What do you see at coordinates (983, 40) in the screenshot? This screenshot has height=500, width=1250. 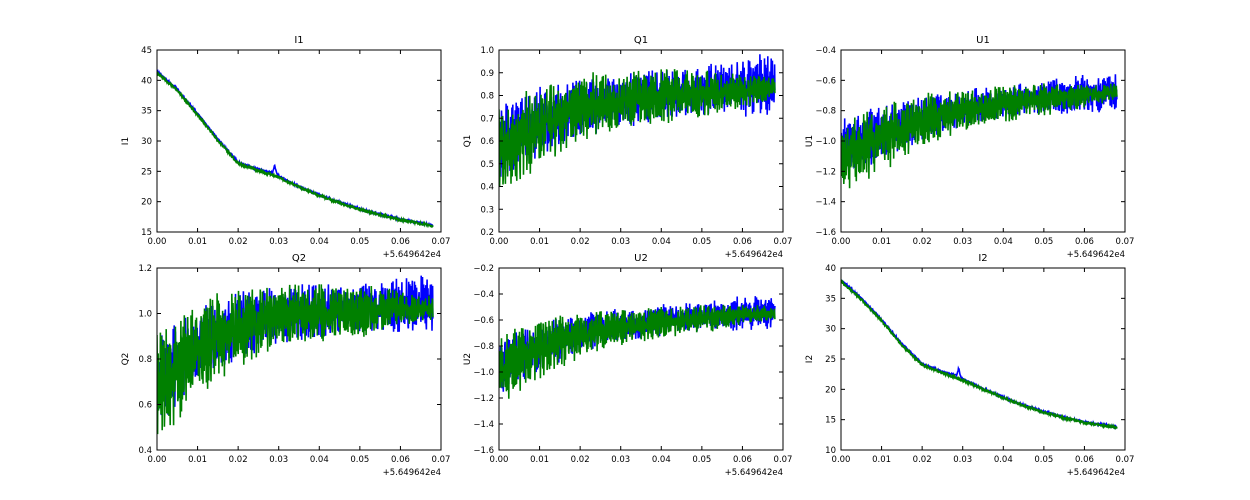 I see `chart-title: U1` at bounding box center [983, 40].